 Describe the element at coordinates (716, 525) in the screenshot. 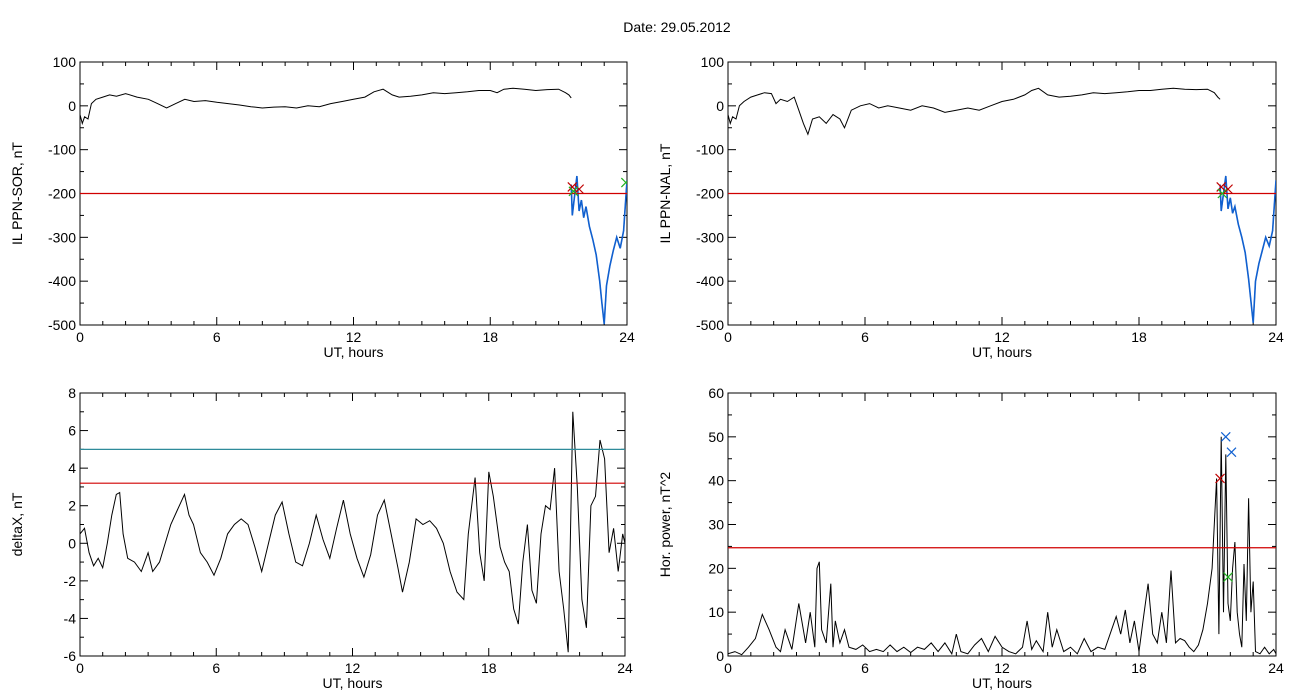

I see `y-tick-label: 30` at that location.